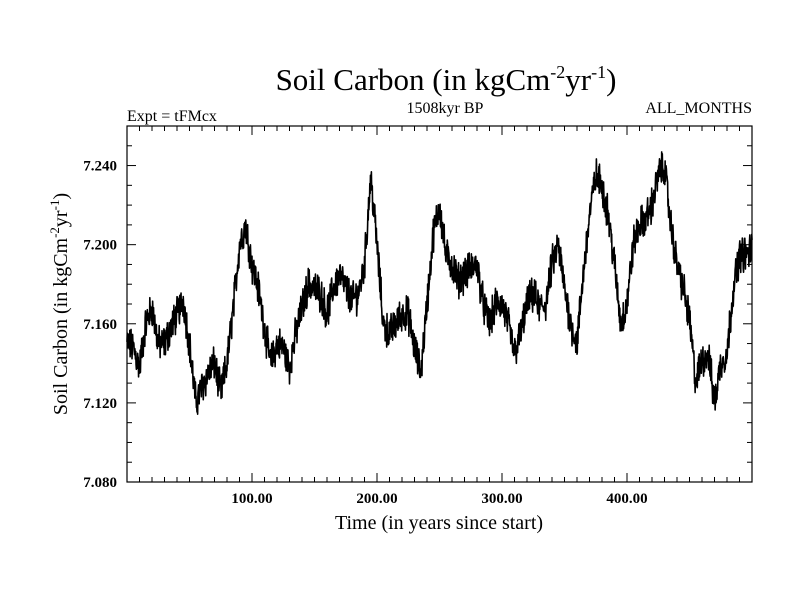  I want to click on x-axis-label: Time (in years since start), so click(439, 523).